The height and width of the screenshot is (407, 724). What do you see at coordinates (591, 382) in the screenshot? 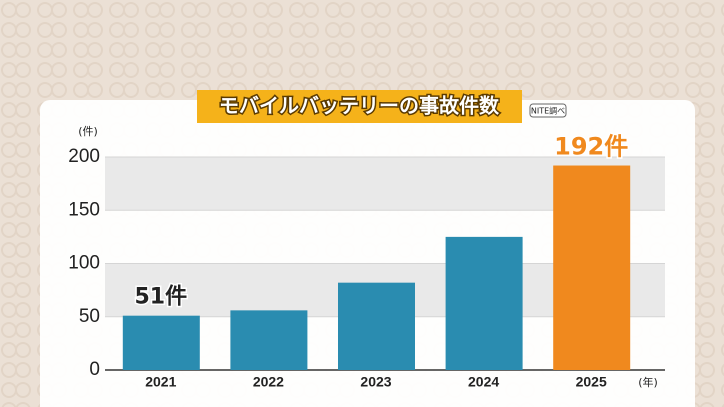
I see `x-tick-label: 2025` at bounding box center [591, 382].